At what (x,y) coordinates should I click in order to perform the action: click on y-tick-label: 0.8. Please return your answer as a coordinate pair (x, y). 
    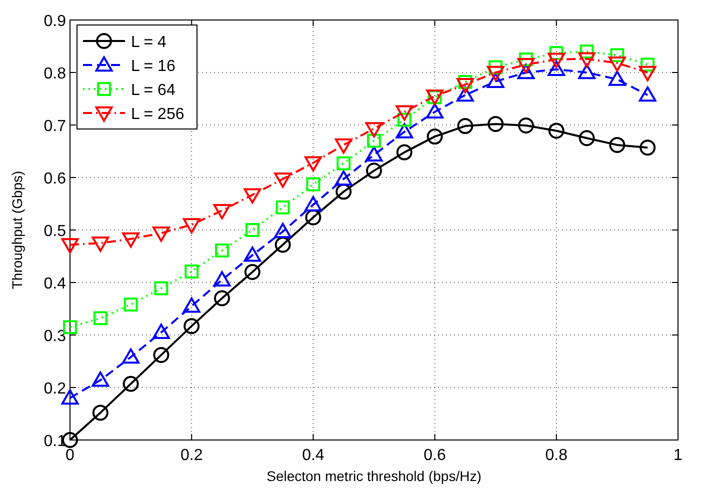
    Looking at the image, I should click on (55, 74).